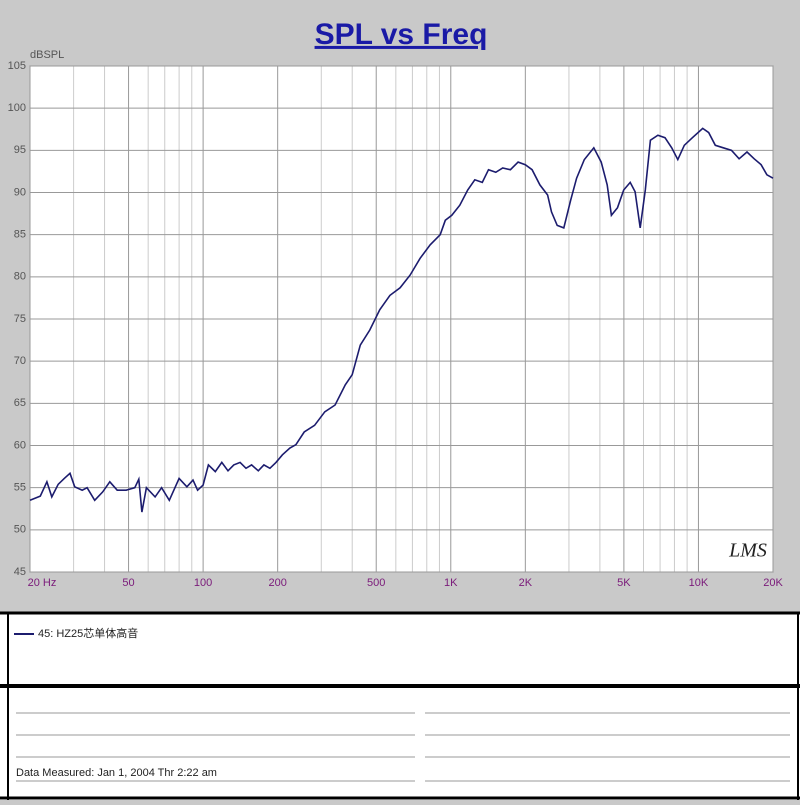 The width and height of the screenshot is (800, 805). What do you see at coordinates (20, 445) in the screenshot?
I see `y-tick-label: 60` at bounding box center [20, 445].